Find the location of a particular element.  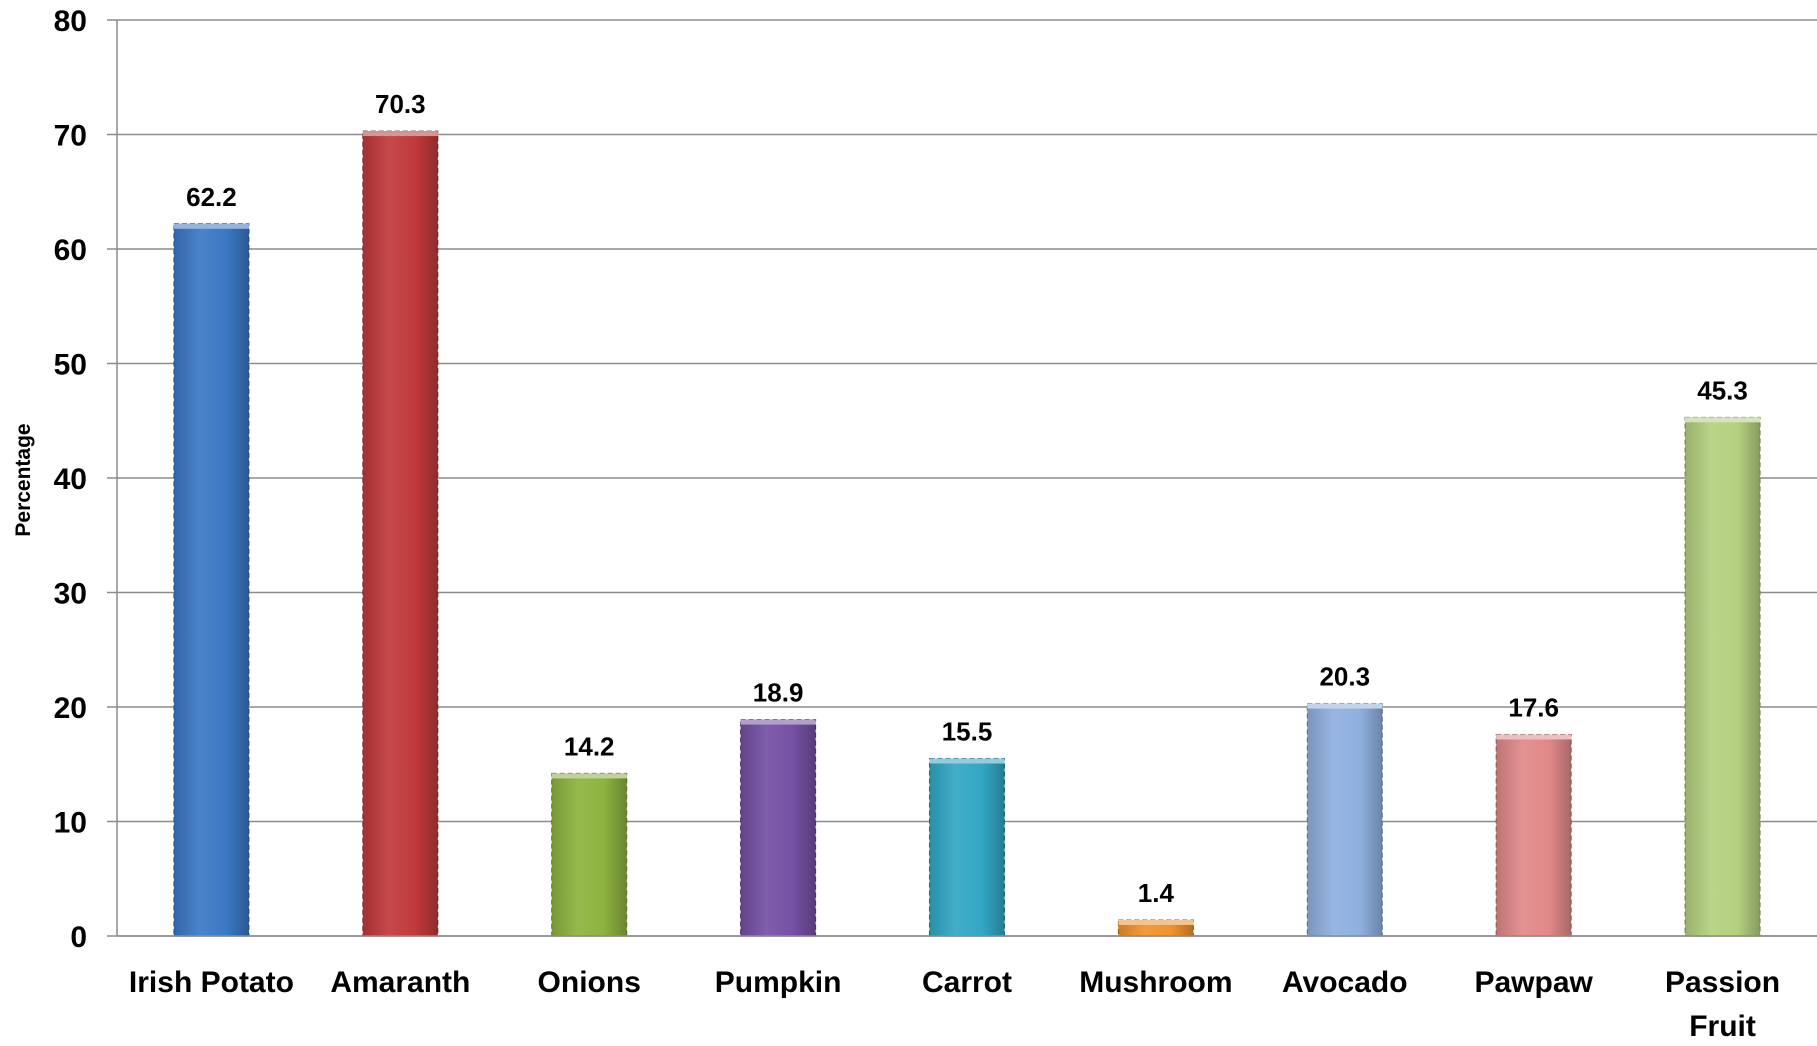

x-category-label: Pawpaw is located at coordinates (1533, 982).